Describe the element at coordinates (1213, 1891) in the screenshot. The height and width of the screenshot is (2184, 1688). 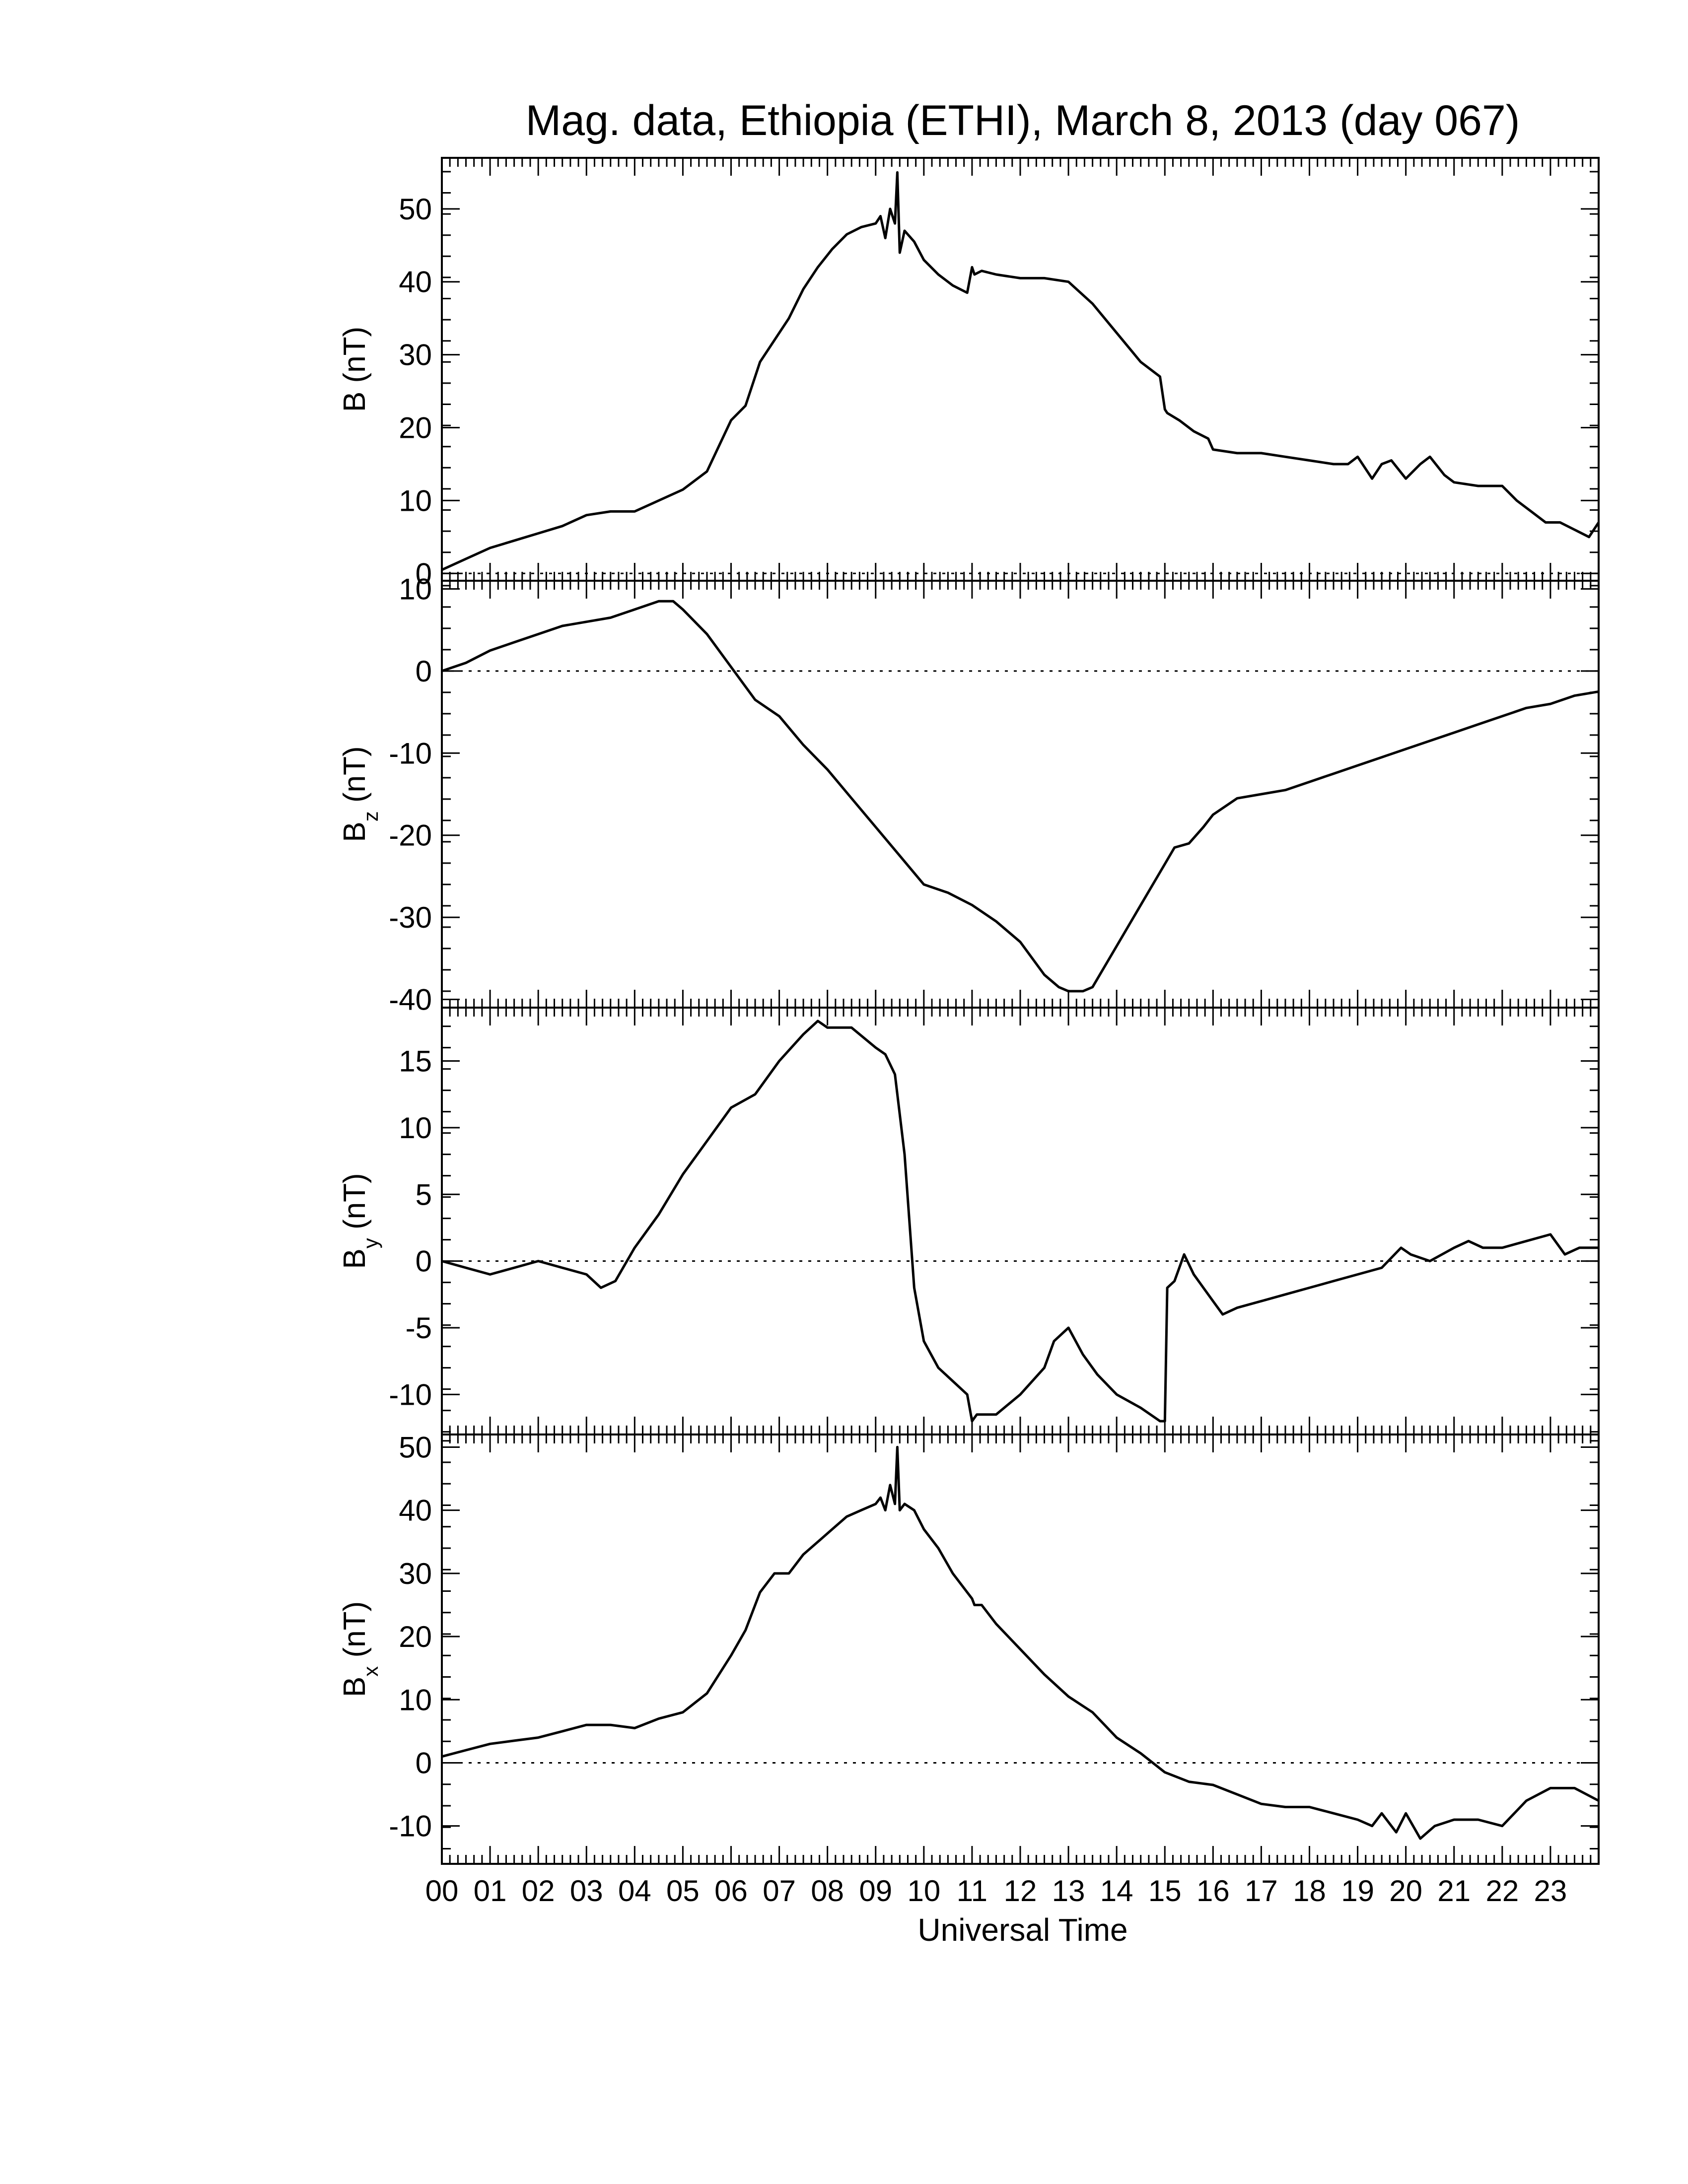
I see `x-tick-label: 16` at that location.